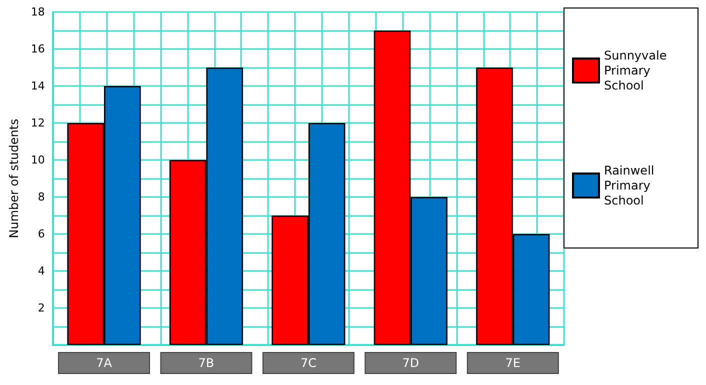 This screenshot has height=385, width=706. I want to click on x-tick-label: 7B, so click(206, 363).